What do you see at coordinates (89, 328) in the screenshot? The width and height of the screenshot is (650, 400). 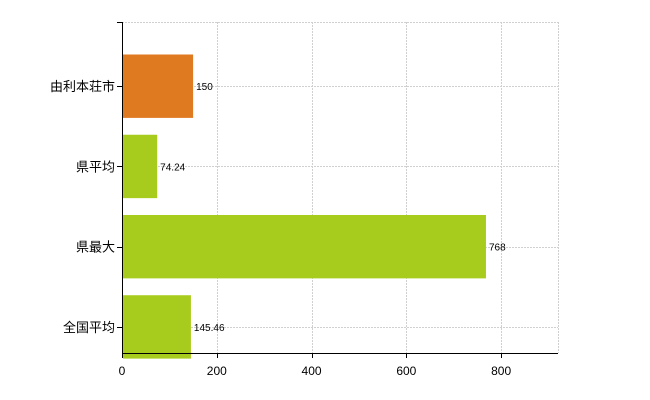 I see `category-label-3: 全国平均` at bounding box center [89, 328].